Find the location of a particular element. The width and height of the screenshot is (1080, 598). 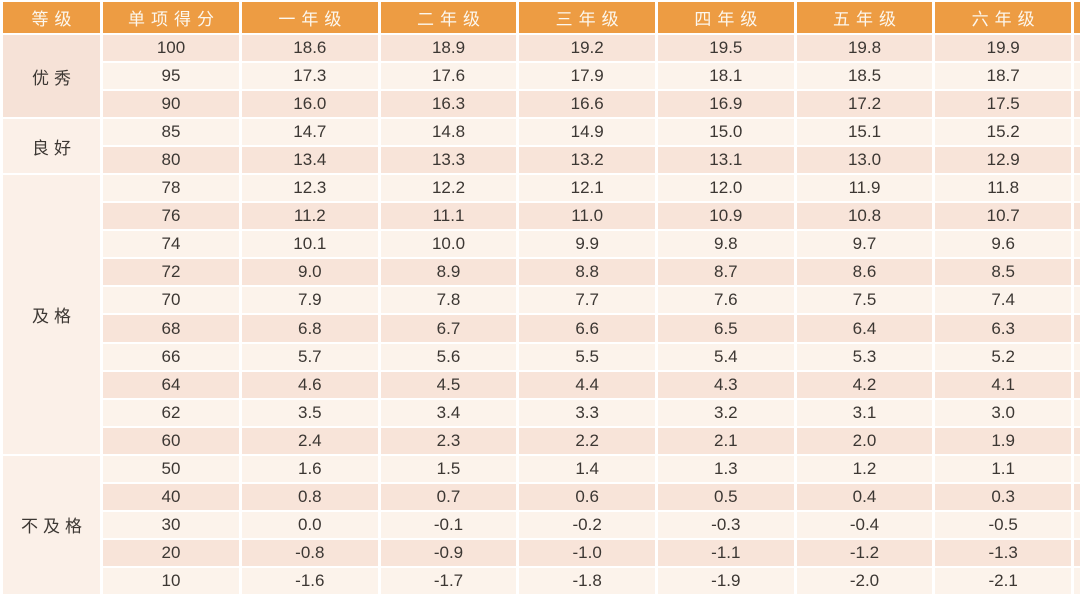

score-cell: 76 is located at coordinates (171, 216).